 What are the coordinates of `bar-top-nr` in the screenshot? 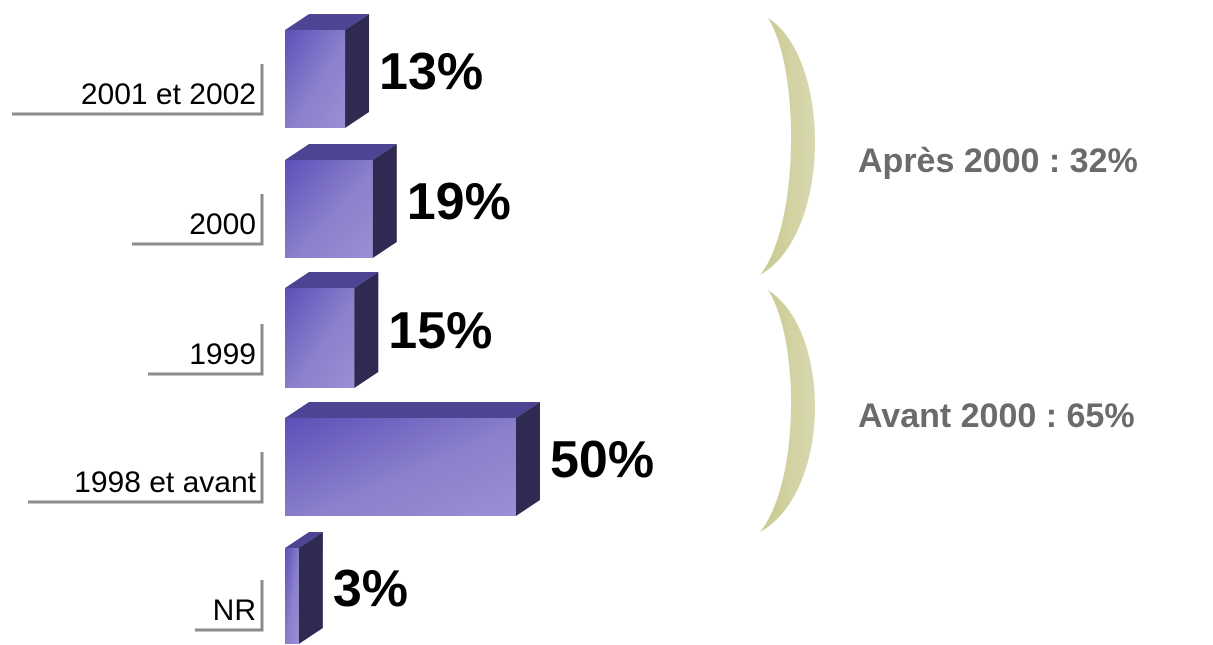 It's located at (304, 540).